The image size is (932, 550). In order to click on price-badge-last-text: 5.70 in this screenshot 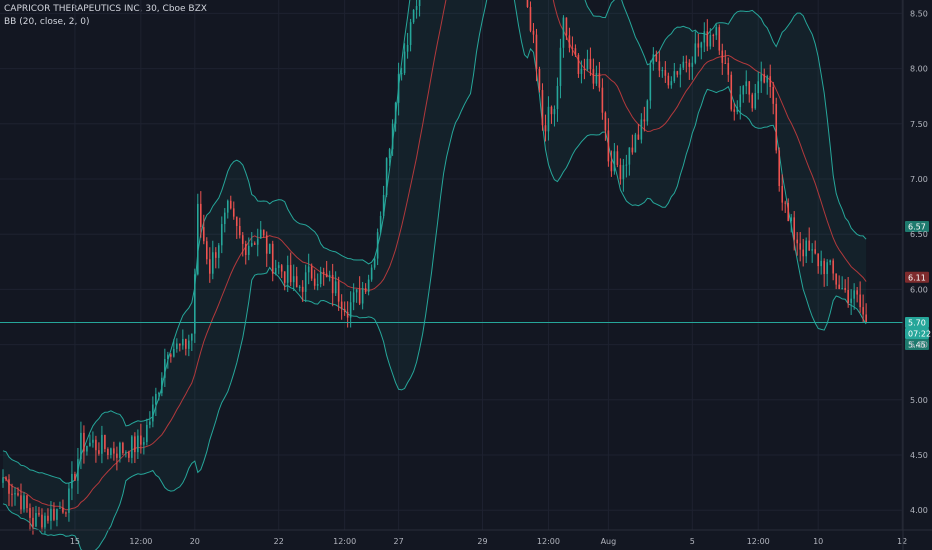, I will do `click(917, 323)`.